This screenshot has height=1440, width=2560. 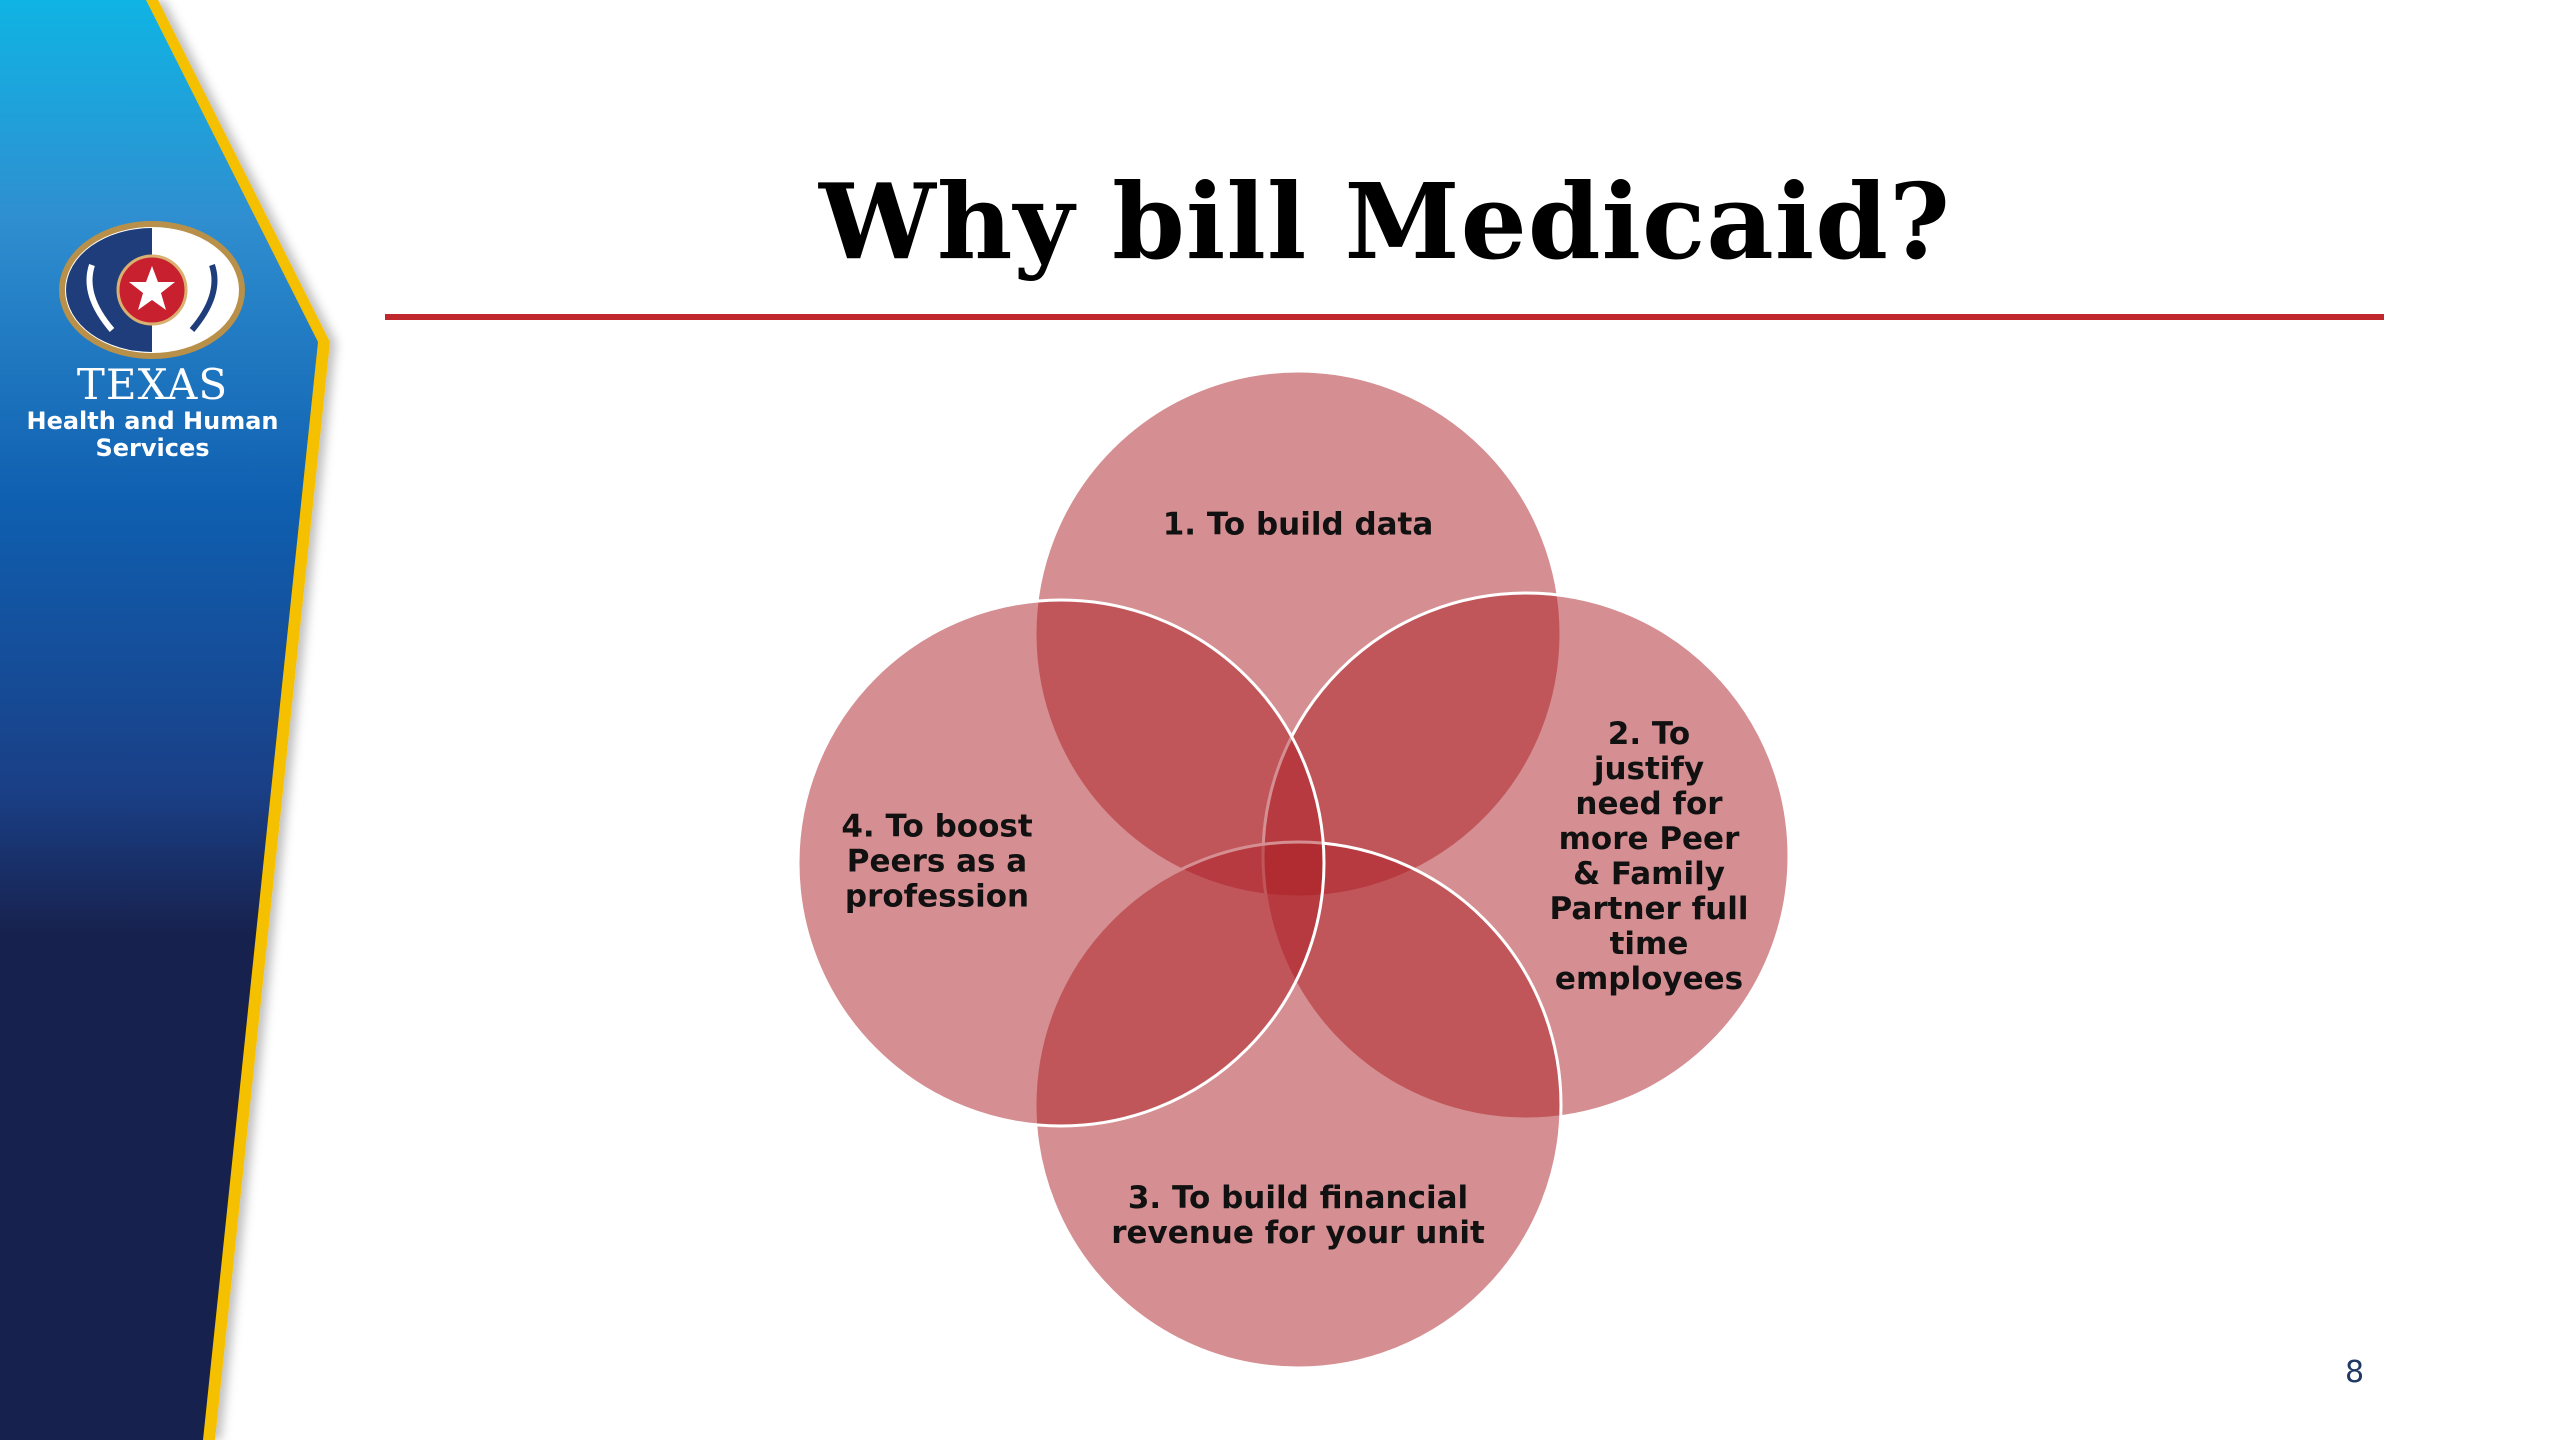 I want to click on page-number: 8, so click(x=2355, y=1372).